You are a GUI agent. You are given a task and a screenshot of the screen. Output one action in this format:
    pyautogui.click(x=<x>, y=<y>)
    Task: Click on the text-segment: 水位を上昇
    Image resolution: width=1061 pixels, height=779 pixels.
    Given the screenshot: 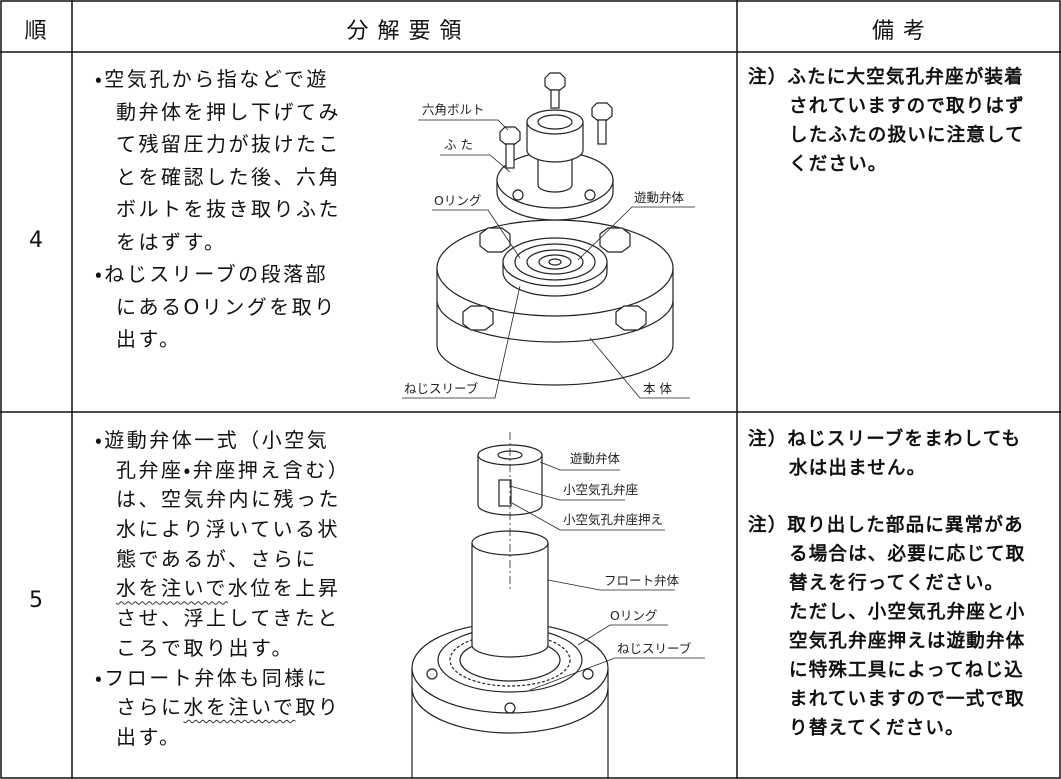 What is the action you would take?
    pyautogui.click(x=284, y=588)
    